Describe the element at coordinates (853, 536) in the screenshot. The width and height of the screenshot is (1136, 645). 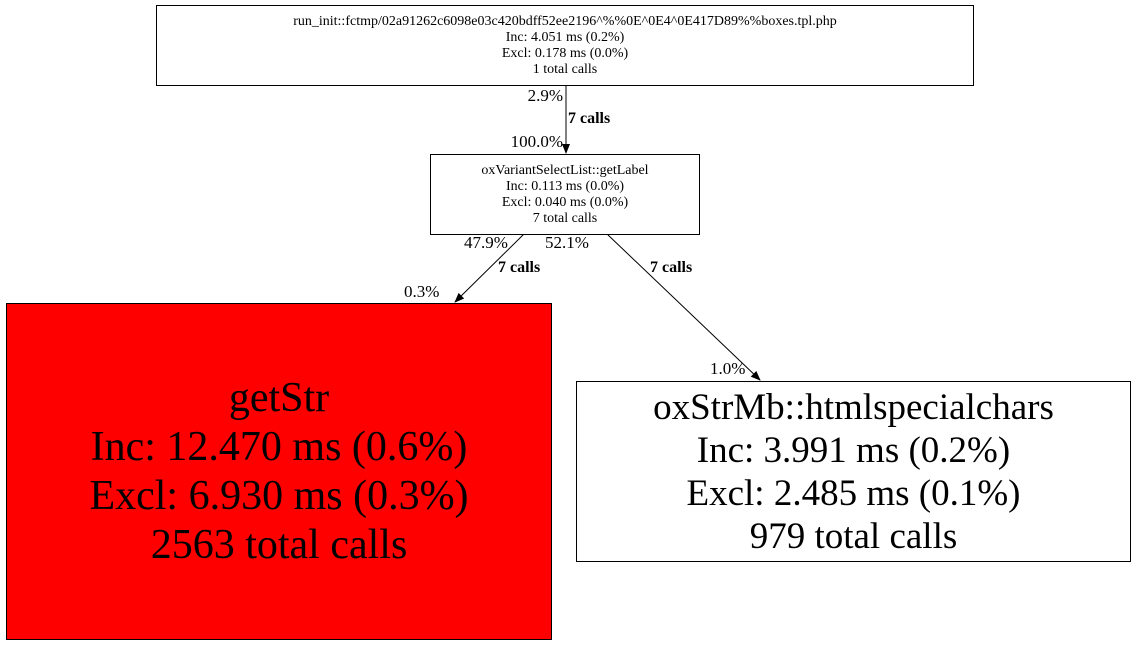
I see `node-calls: 979 total calls` at that location.